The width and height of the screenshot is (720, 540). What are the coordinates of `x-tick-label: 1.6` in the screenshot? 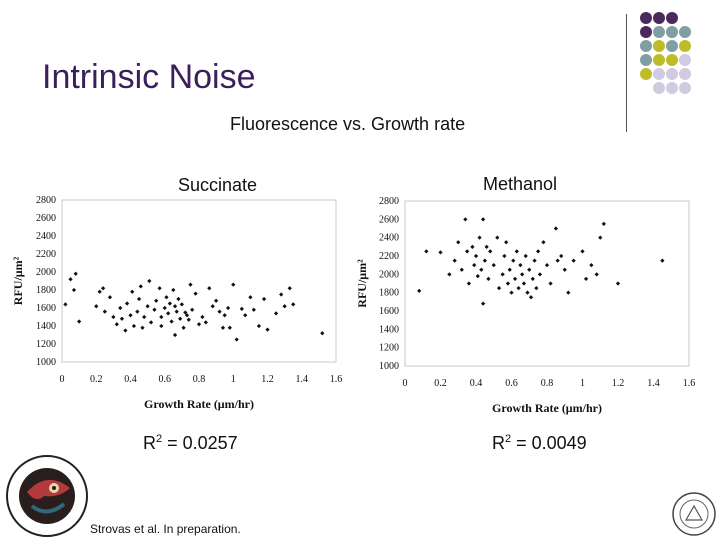 It's located at (336, 379).